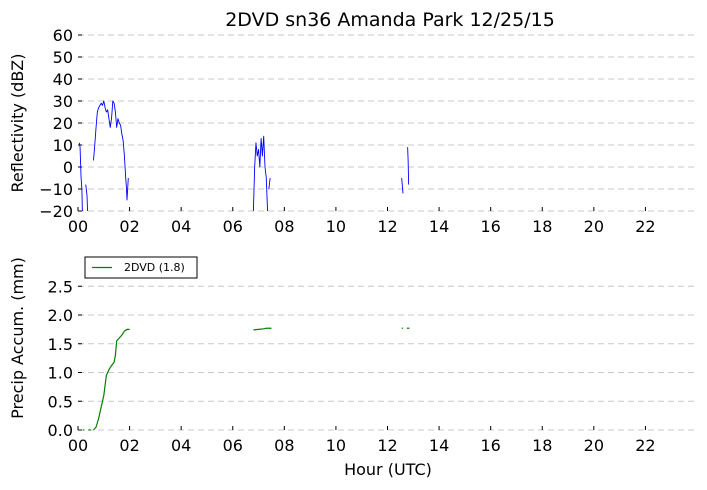  Describe the element at coordinates (542, 445) in the screenshot. I see `precip-accum-xtick-label: 18` at that location.